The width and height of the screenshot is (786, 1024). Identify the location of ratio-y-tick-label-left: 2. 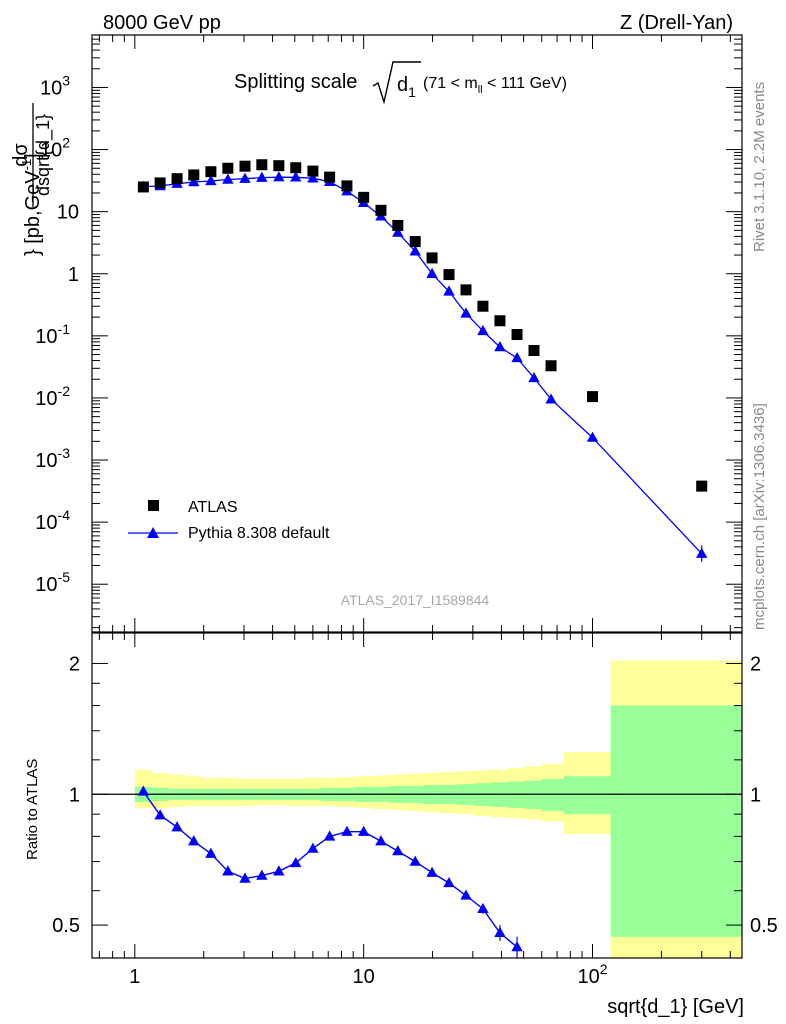
(74, 664).